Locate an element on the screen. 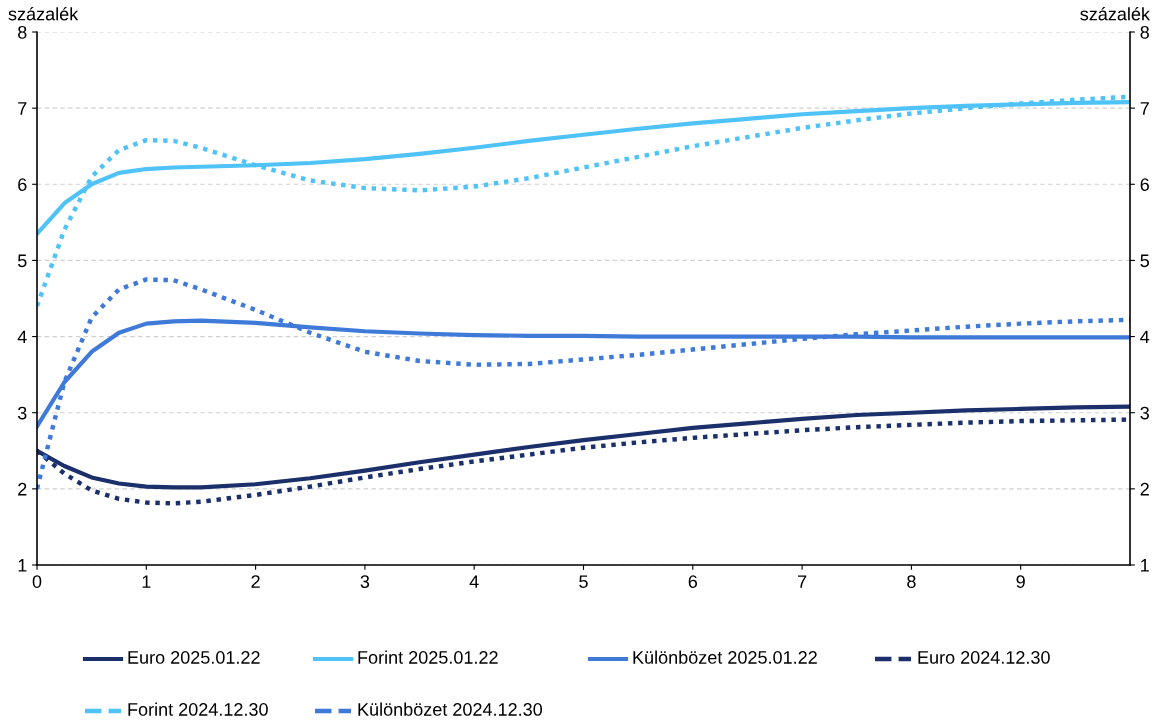 The width and height of the screenshot is (1158, 722). legend-label: Forint 2024.12.30 is located at coordinates (198, 709).